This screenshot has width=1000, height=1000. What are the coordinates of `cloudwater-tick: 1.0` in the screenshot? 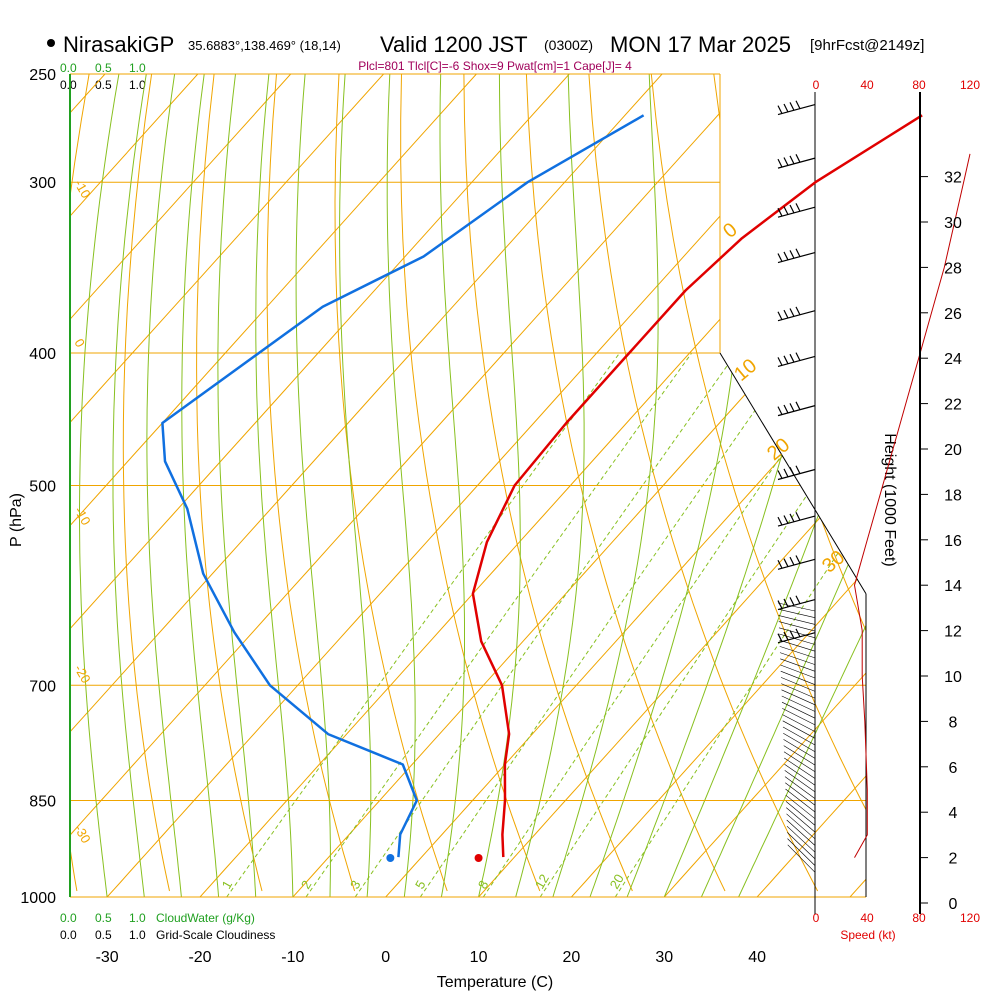 It's located at (137, 918).